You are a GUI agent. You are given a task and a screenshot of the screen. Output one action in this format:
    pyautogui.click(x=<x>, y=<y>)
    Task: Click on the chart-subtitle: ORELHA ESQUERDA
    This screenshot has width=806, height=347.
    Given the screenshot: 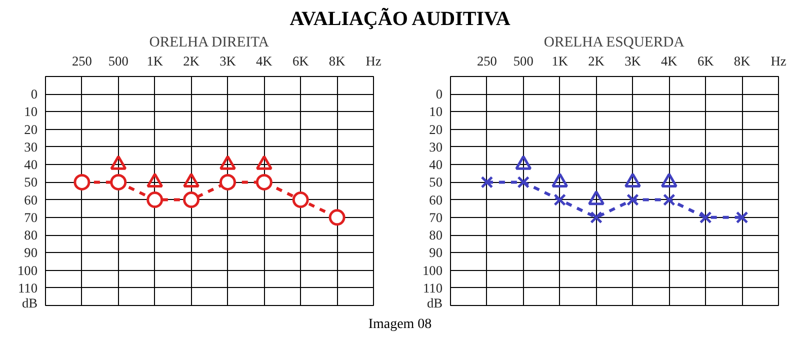 What is the action you would take?
    pyautogui.click(x=614, y=42)
    